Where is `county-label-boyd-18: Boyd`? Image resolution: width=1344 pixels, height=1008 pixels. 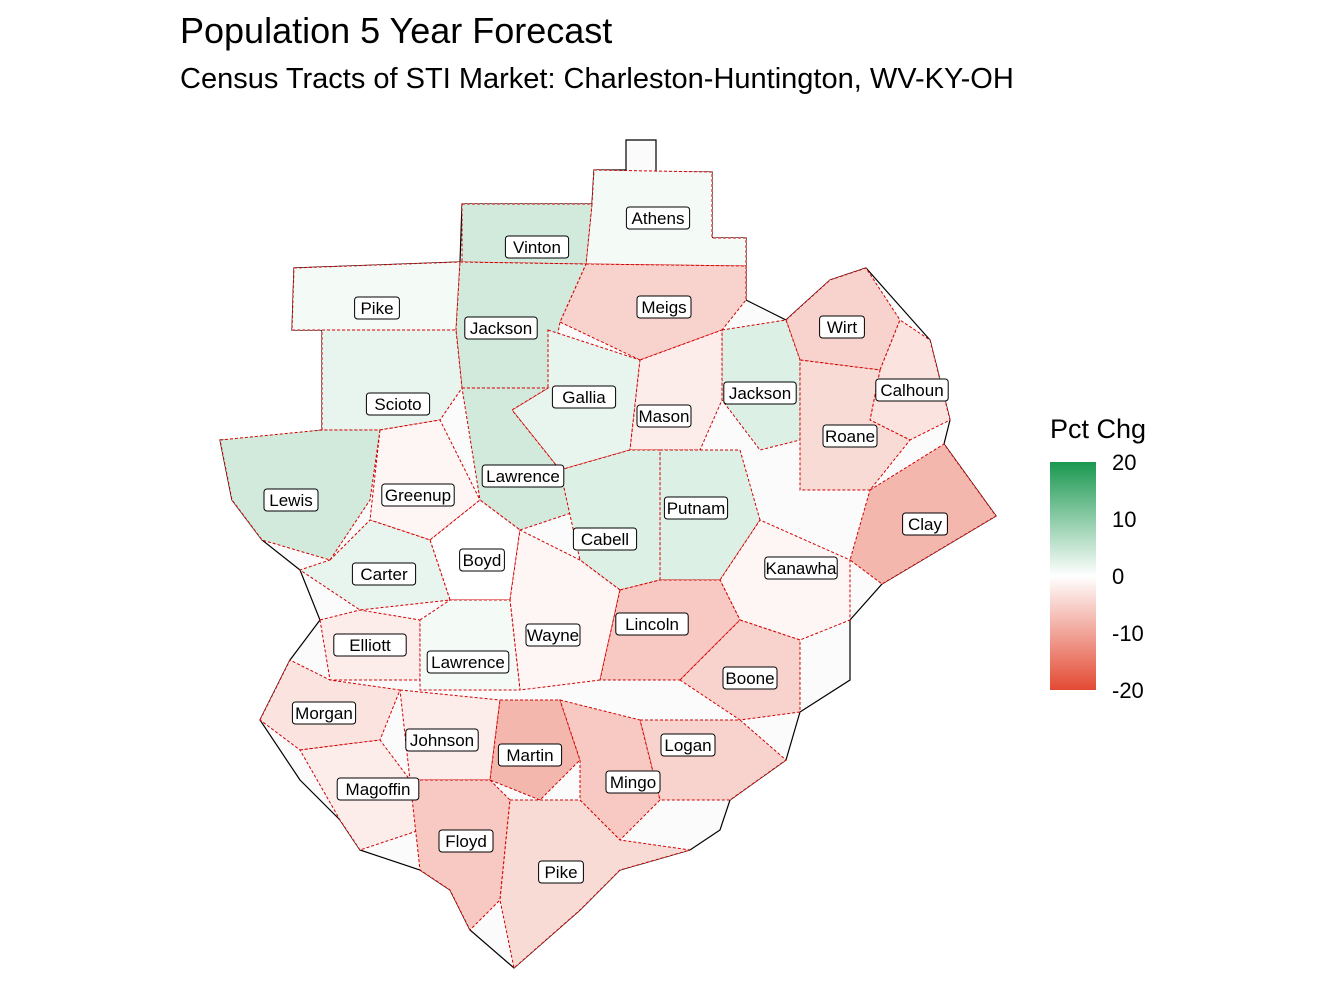 county-label-boyd-18: Boyd is located at coordinates (482, 560).